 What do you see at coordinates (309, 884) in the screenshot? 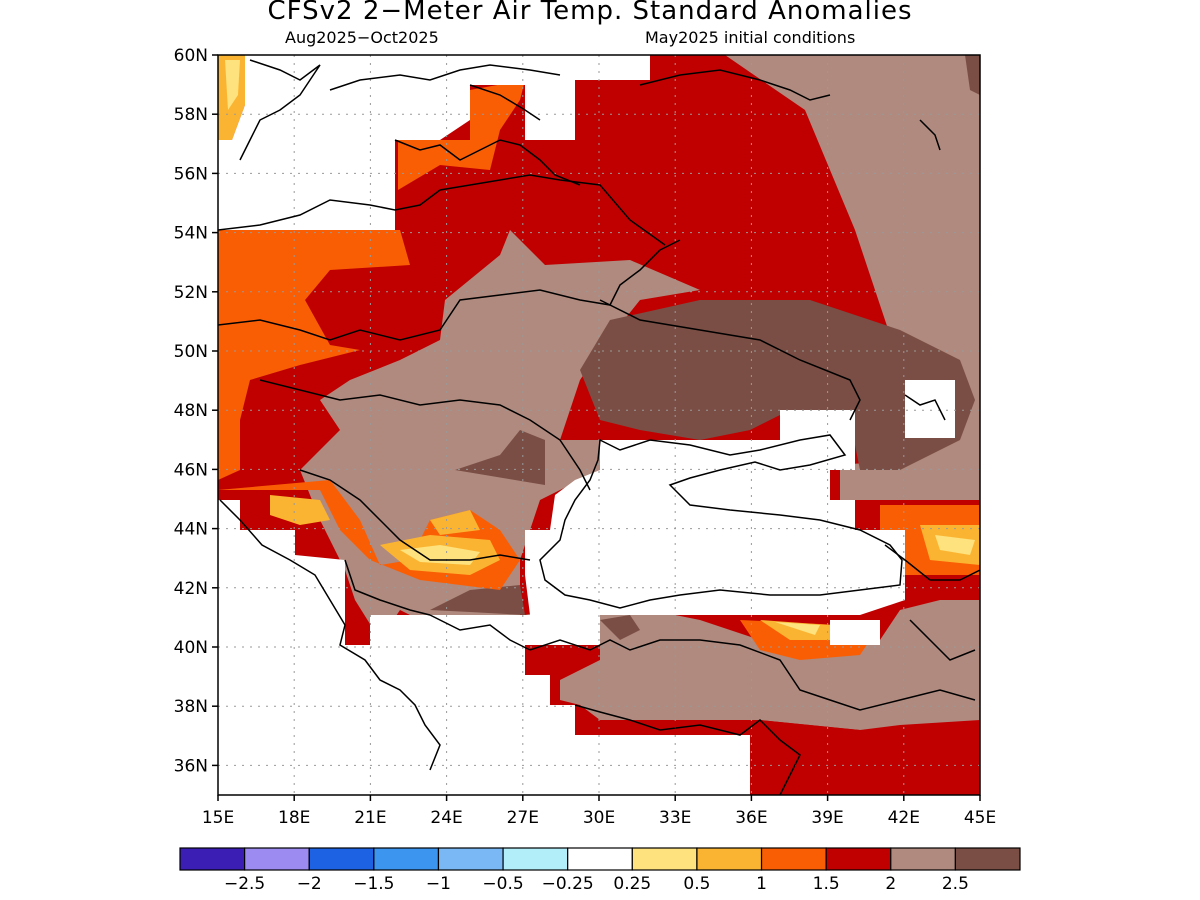
I see `colorbar-label: −2` at bounding box center [309, 884].